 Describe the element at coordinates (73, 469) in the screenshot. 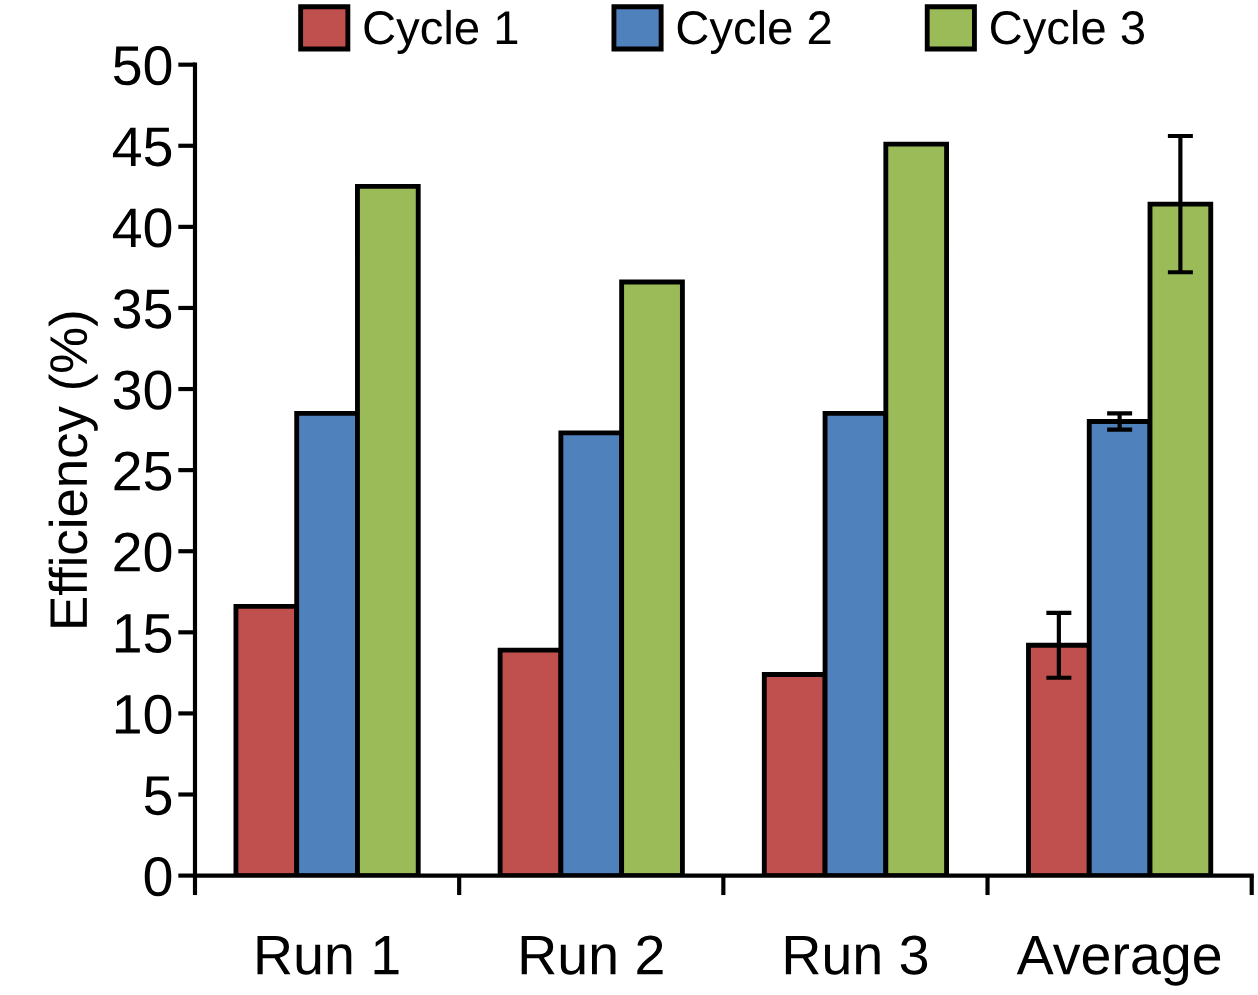

I see `y-axis-title: Efficiency (%)` at that location.